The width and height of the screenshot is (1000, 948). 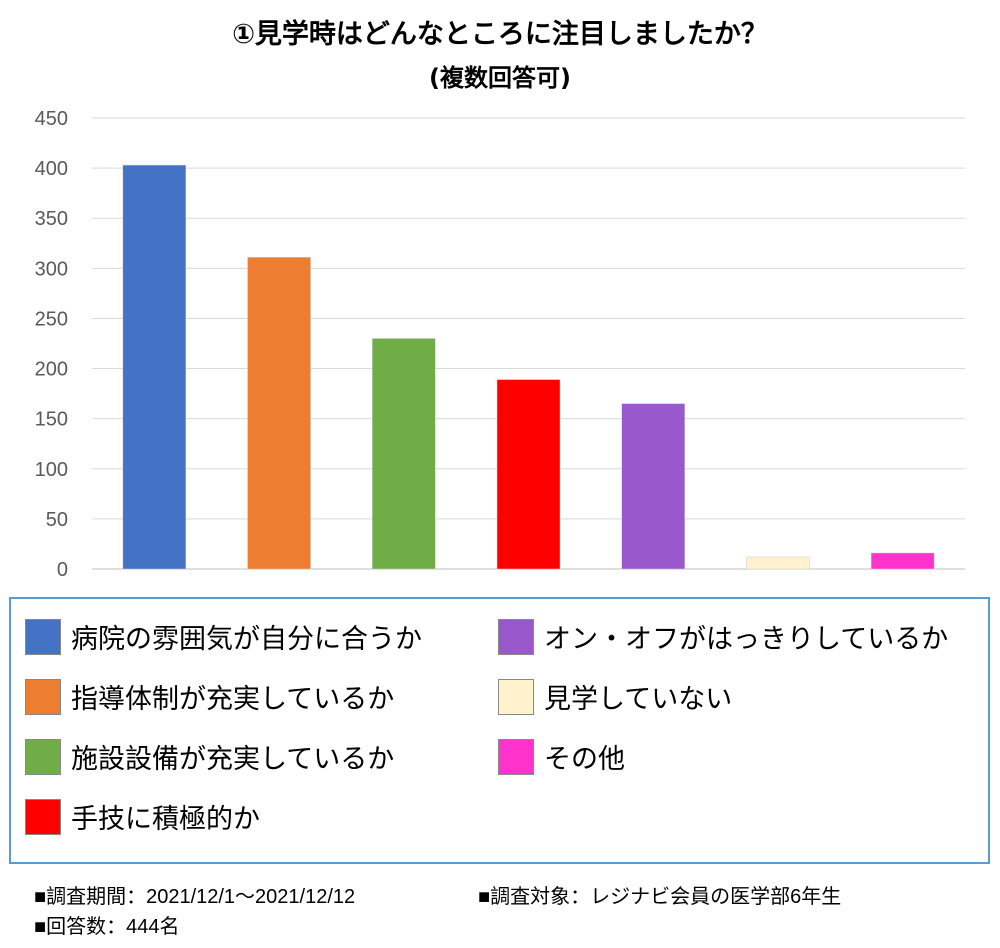 What do you see at coordinates (165, 819) in the screenshot?
I see `legend-label: 手技に積極的か` at bounding box center [165, 819].